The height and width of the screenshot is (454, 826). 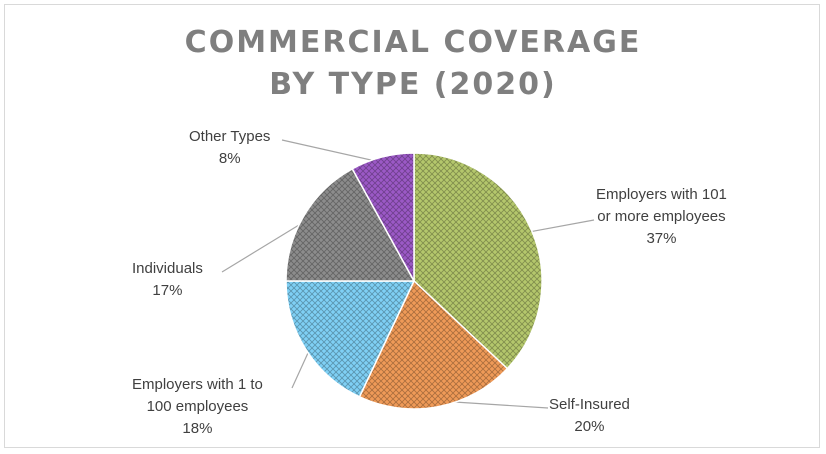 What do you see at coordinates (332, 151) in the screenshot?
I see `leader-line-other-types` at bounding box center [332, 151].